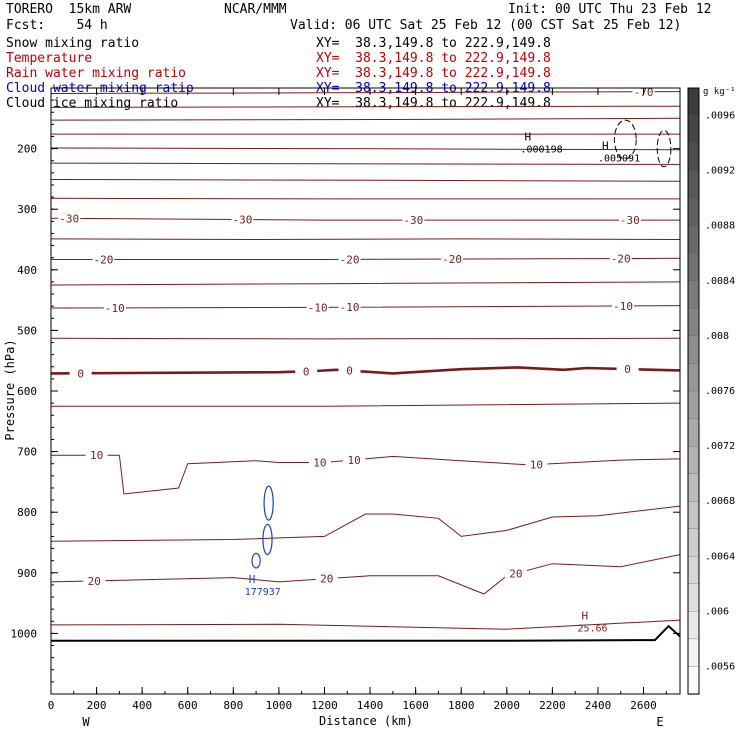  I want to click on x-tick-label: 1000, so click(279, 705).